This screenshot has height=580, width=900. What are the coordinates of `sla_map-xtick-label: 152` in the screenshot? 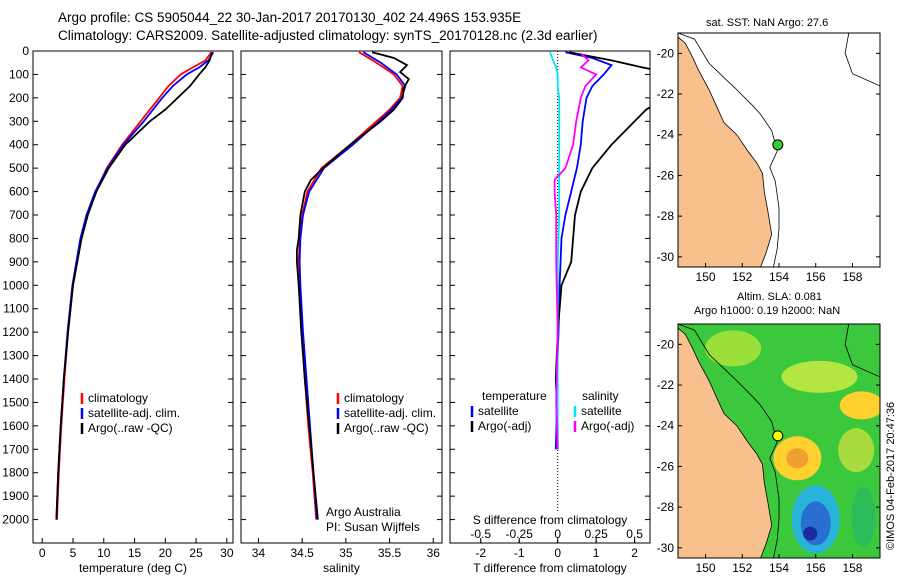 It's located at (742, 568).